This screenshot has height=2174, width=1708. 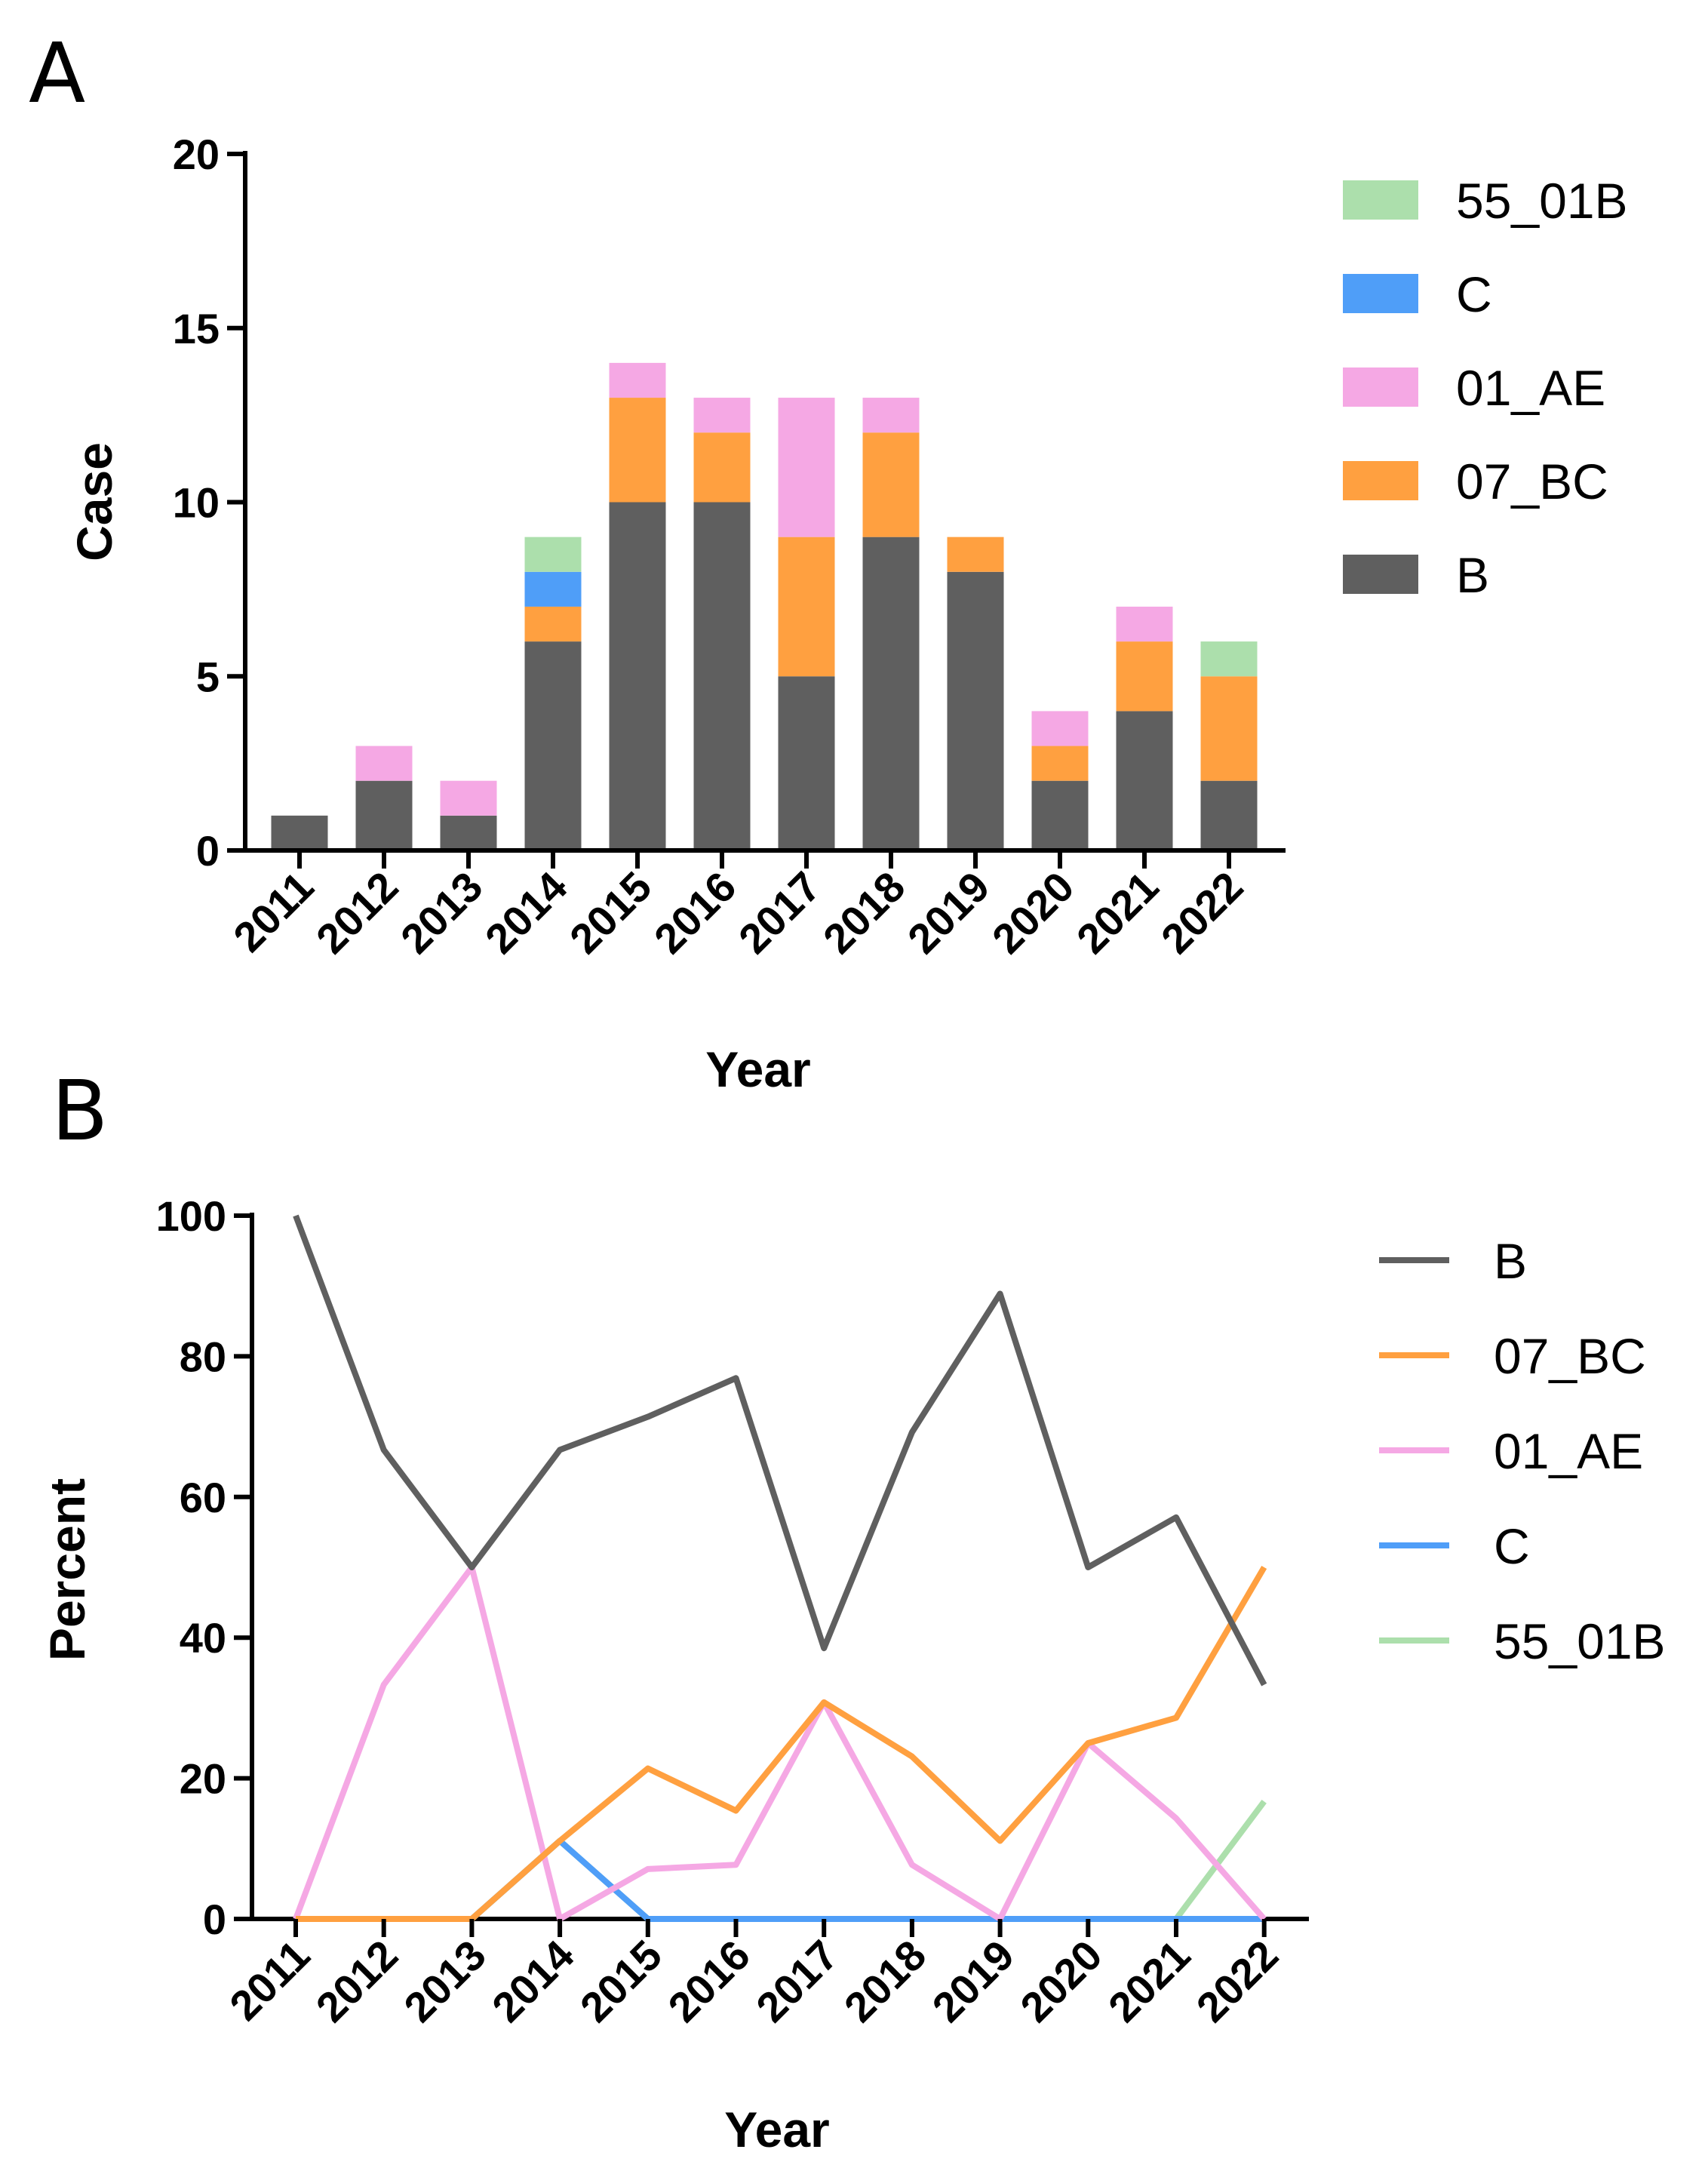 What do you see at coordinates (1060, 729) in the screenshot?
I see `bar-01-ae-2020` at bounding box center [1060, 729].